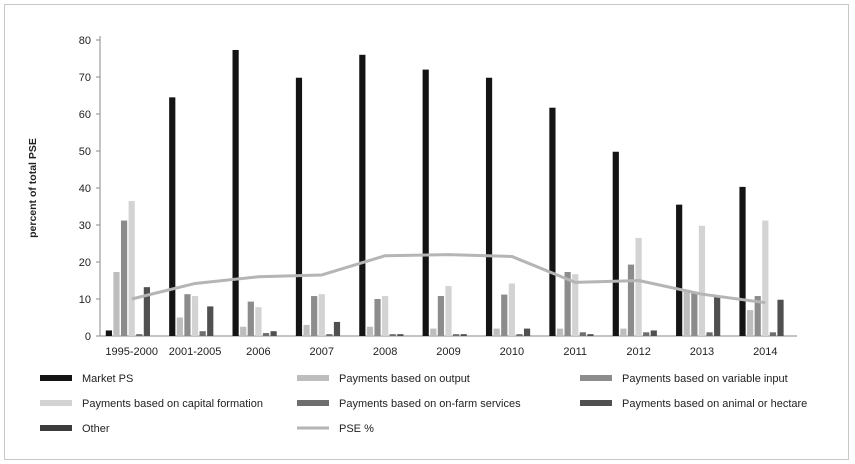 This screenshot has width=855, height=464. What do you see at coordinates (404, 379) in the screenshot?
I see `legend-label-payments-based-on-output: Payments based on output` at bounding box center [404, 379].